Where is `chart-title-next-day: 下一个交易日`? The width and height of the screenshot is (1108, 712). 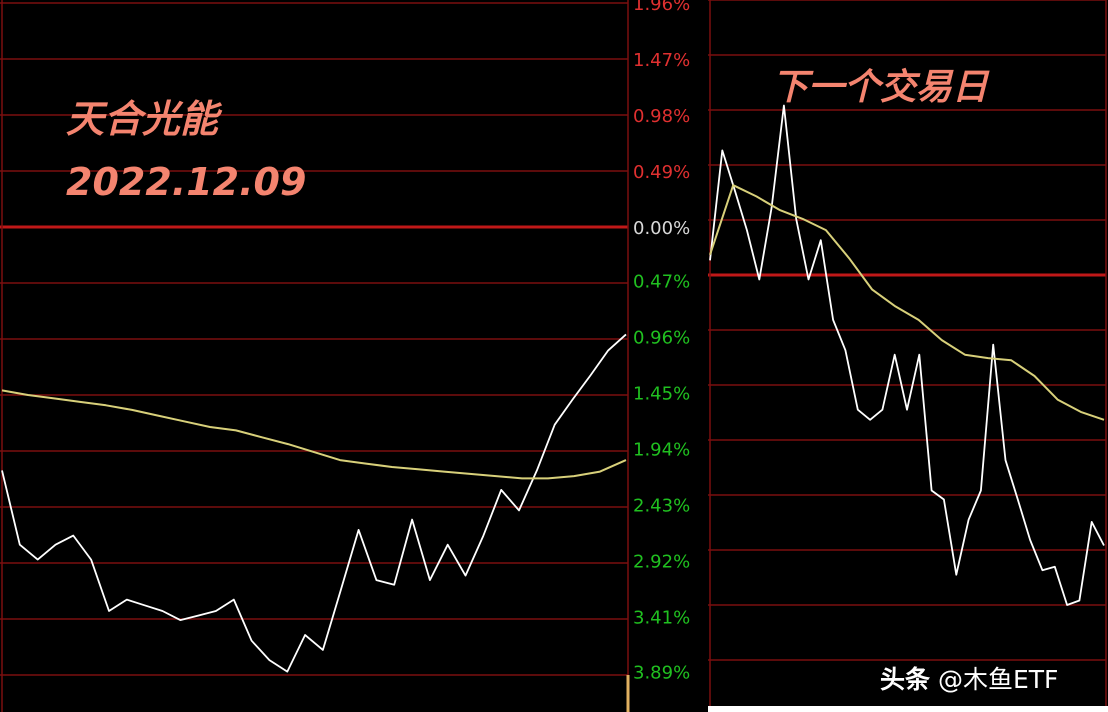 chart-title-next-day: 下一个交易日 is located at coordinates (880, 87).